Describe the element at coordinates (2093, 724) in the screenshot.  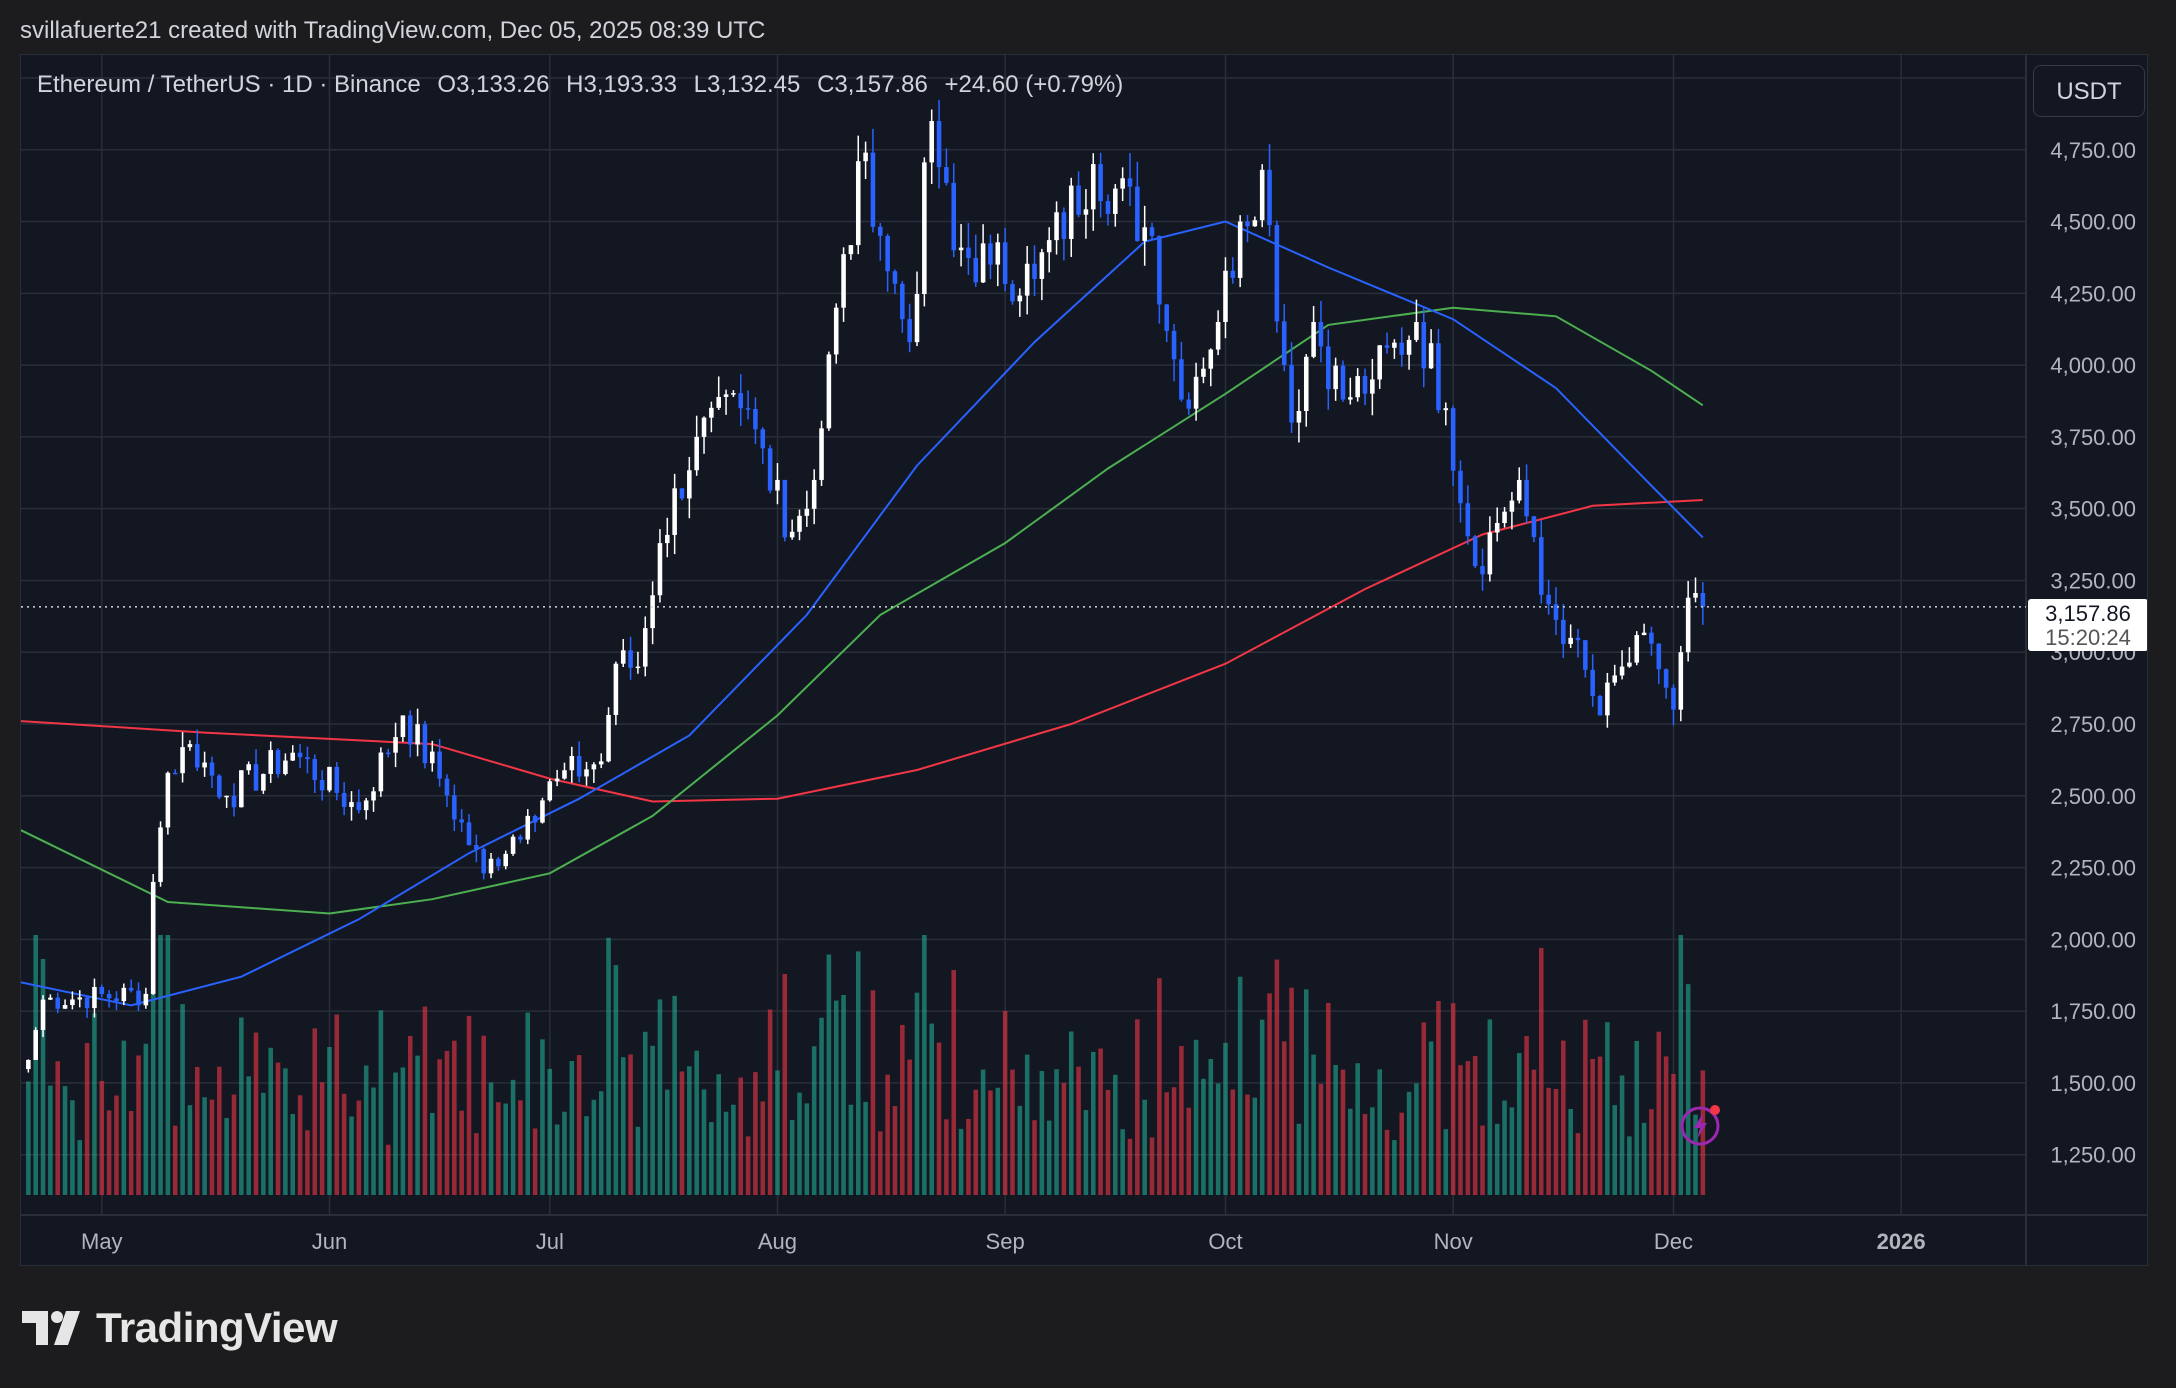
I see `price-axis-label: 2,750.00` at that location.